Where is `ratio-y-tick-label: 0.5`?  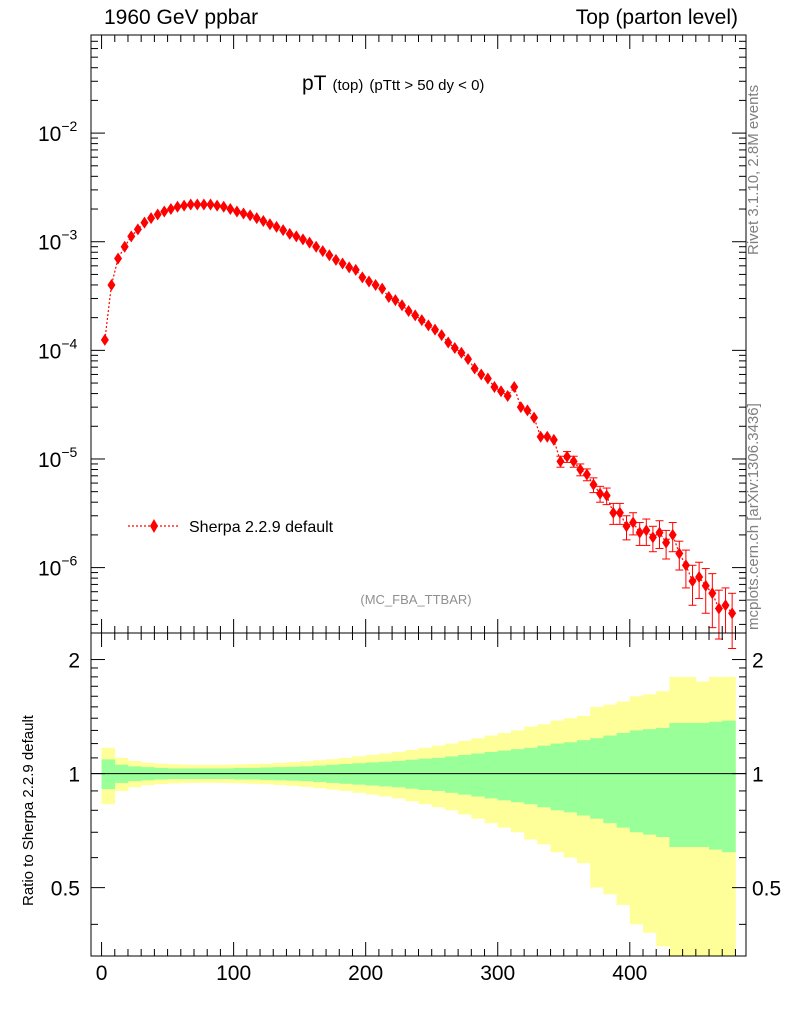
ratio-y-tick-label: 0.5 is located at coordinates (65, 889).